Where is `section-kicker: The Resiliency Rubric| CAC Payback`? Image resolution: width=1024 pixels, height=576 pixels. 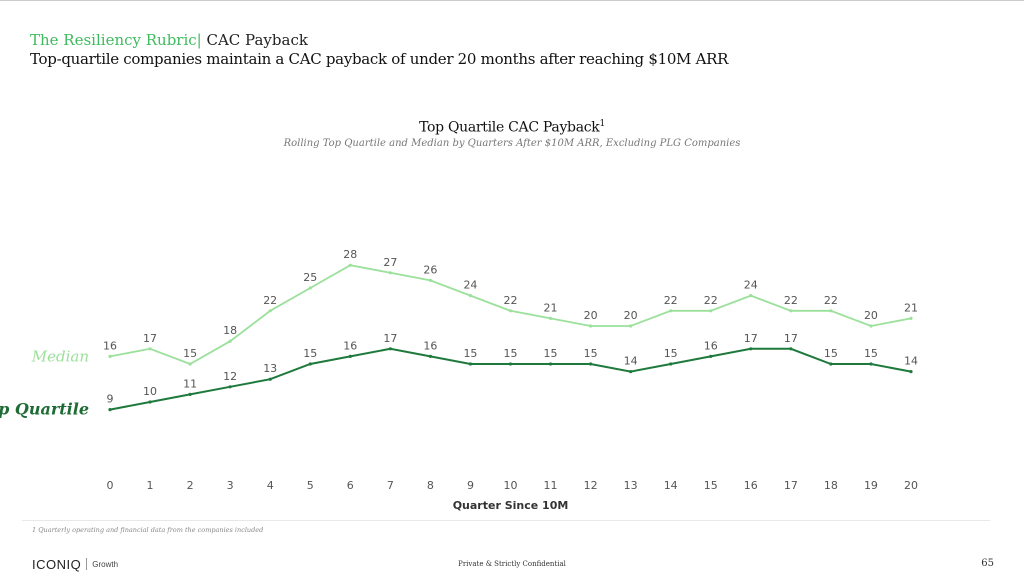 section-kicker: The Resiliency Rubric| CAC Payback is located at coordinates (169, 40).